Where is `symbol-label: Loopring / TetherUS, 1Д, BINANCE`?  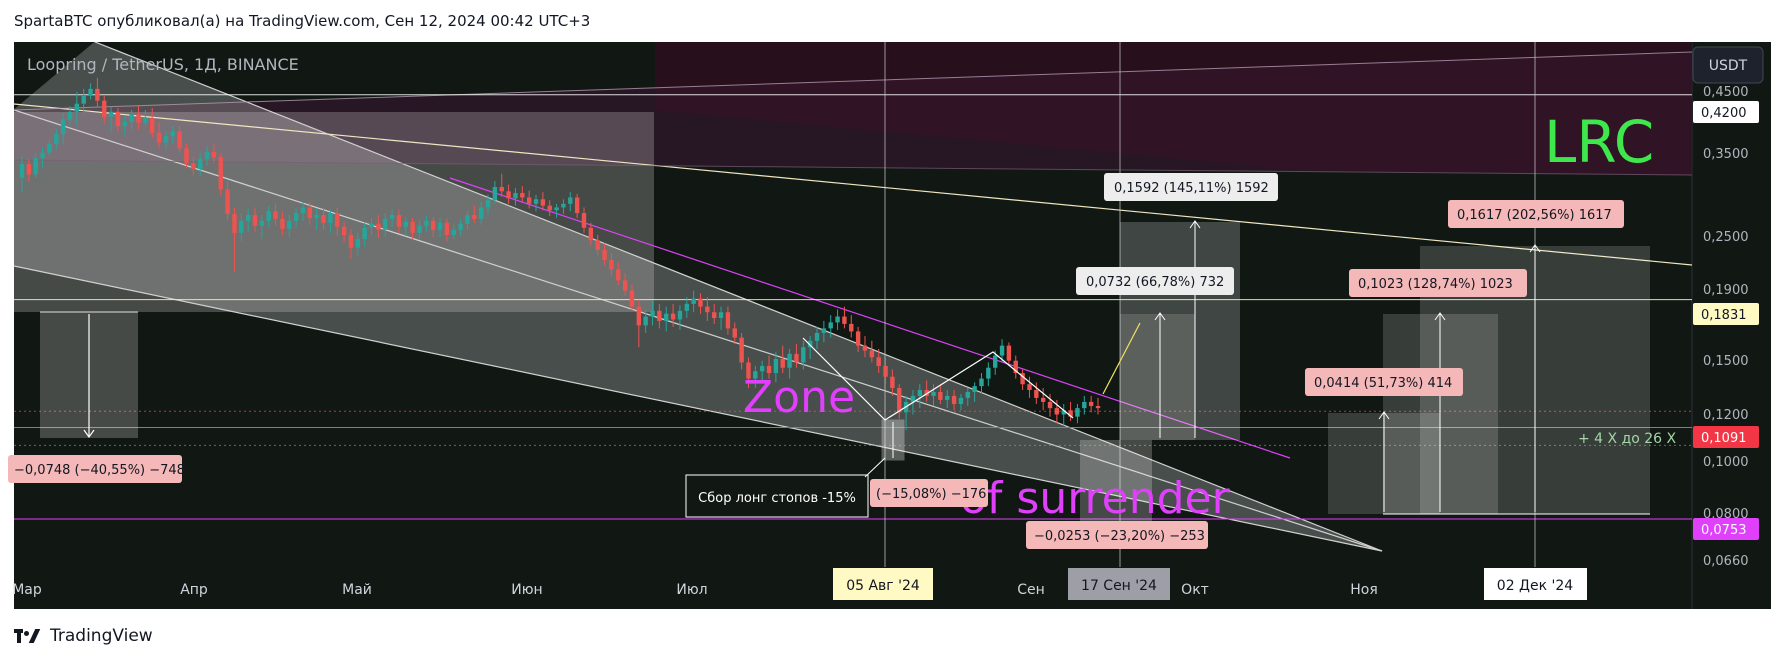
symbol-label: Loopring / TetherUS, 1Д, BINANCE is located at coordinates (163, 64).